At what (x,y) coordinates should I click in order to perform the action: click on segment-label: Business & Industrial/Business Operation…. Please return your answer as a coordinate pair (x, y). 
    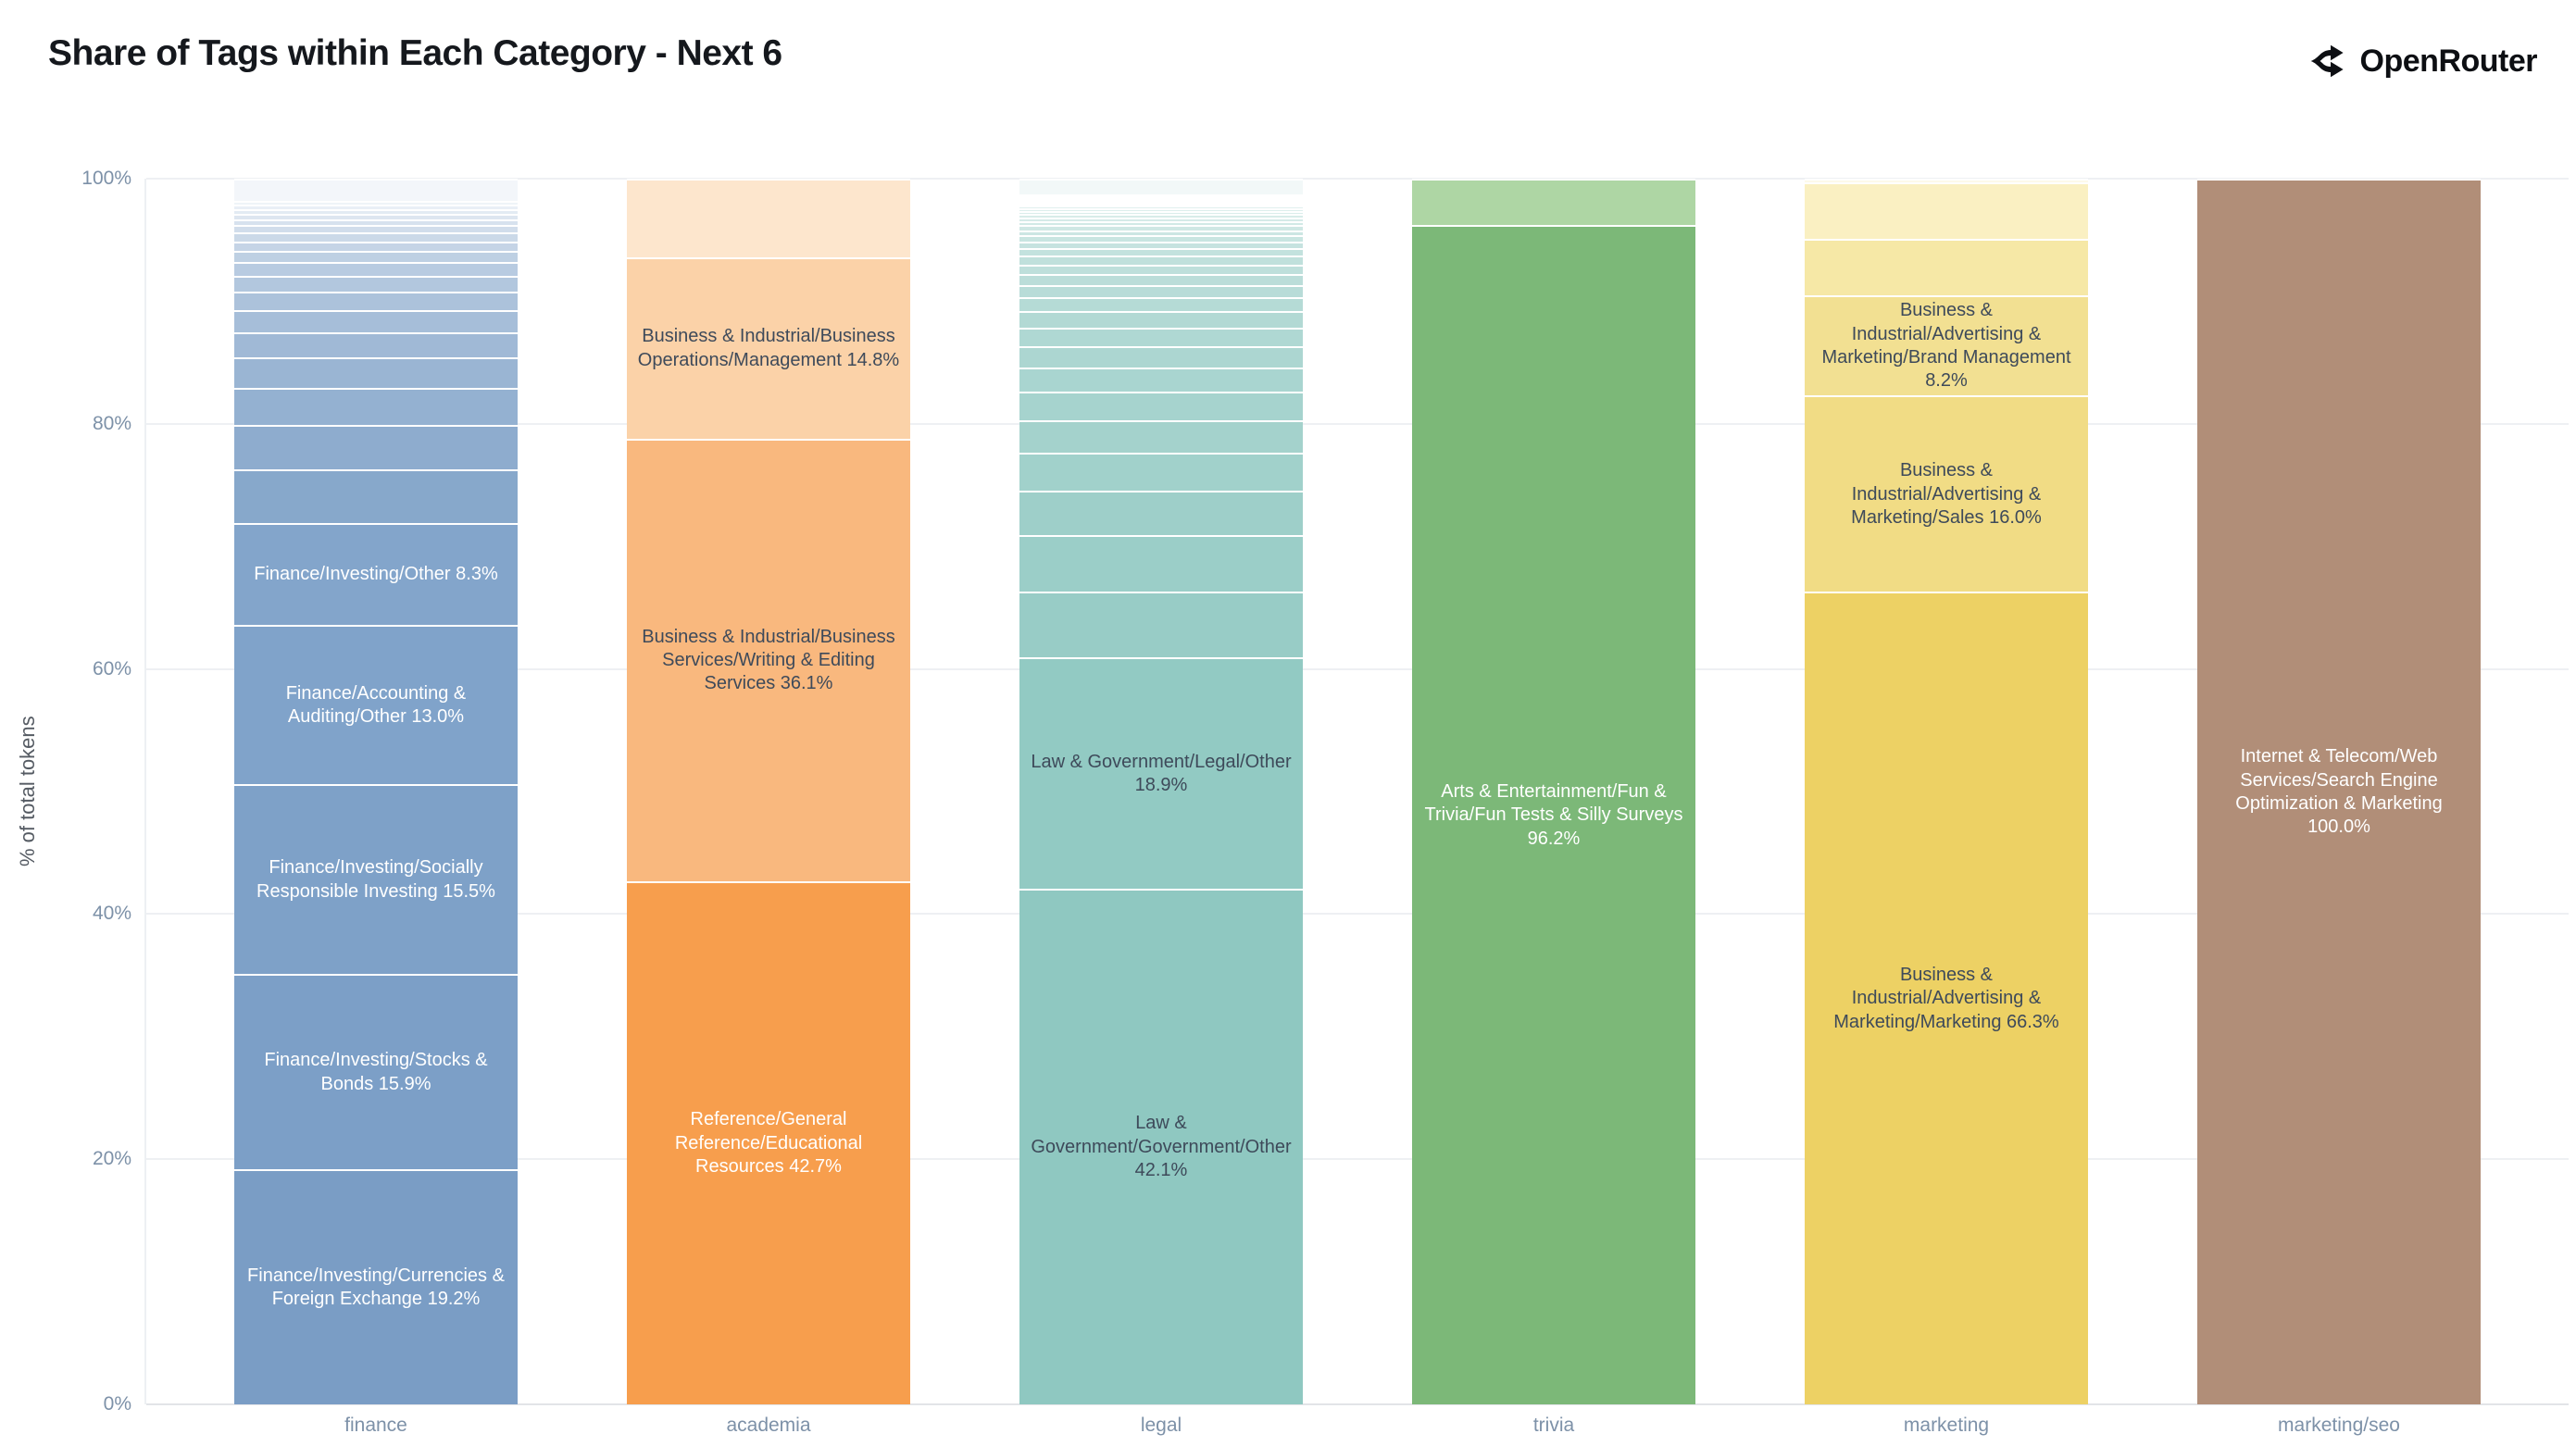
    Looking at the image, I should click on (768, 348).